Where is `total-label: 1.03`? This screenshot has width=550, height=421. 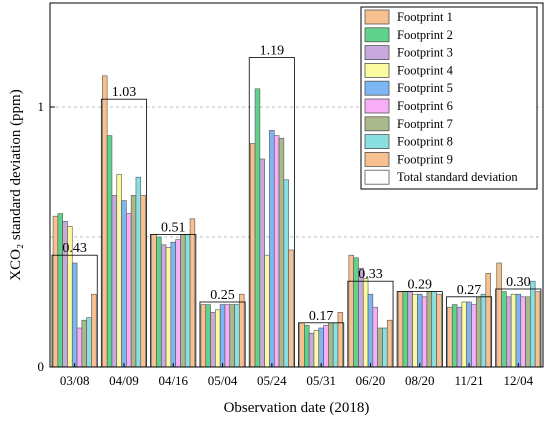
total-label: 1.03 is located at coordinates (124, 92).